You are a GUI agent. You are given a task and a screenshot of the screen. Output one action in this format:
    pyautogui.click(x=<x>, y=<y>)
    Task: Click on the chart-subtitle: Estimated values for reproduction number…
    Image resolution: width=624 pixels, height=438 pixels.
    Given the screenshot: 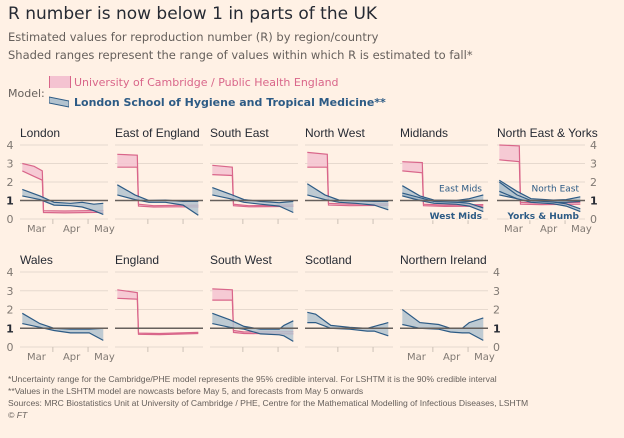 What is the action you would take?
    pyautogui.click(x=193, y=37)
    